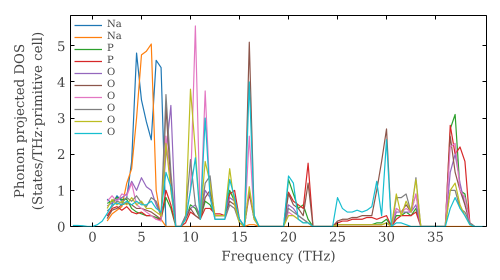  What do you see at coordinates (61, 192) in the screenshot?
I see `y-tick-label: 1` at bounding box center [61, 192].